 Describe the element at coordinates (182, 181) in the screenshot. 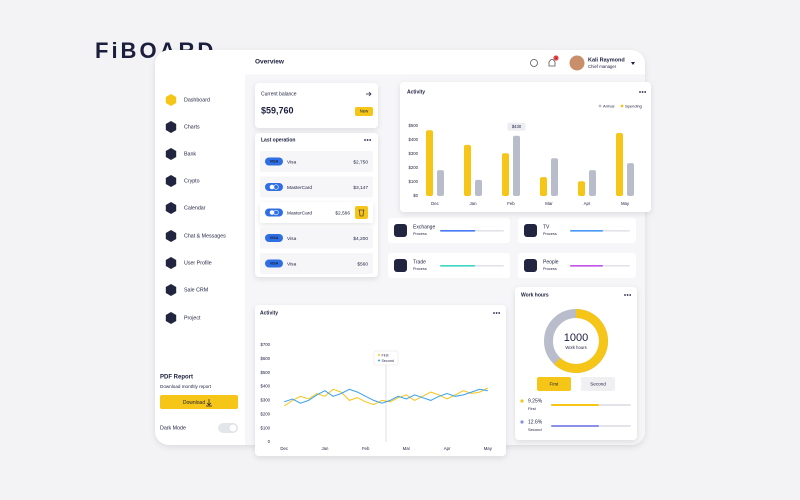

I see `menu-item: Crypto` at that location.